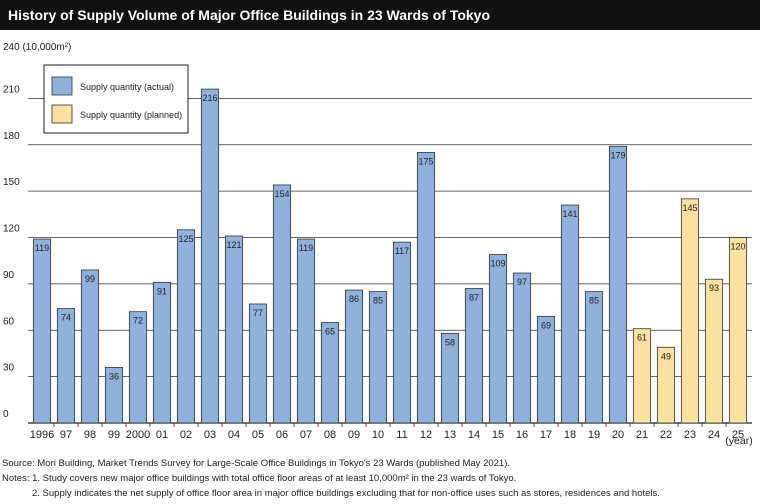 The width and height of the screenshot is (760, 504). Describe the element at coordinates (37, 47) in the screenshot. I see `y-axis-unit-label: 240 (10,000m²)` at that location.